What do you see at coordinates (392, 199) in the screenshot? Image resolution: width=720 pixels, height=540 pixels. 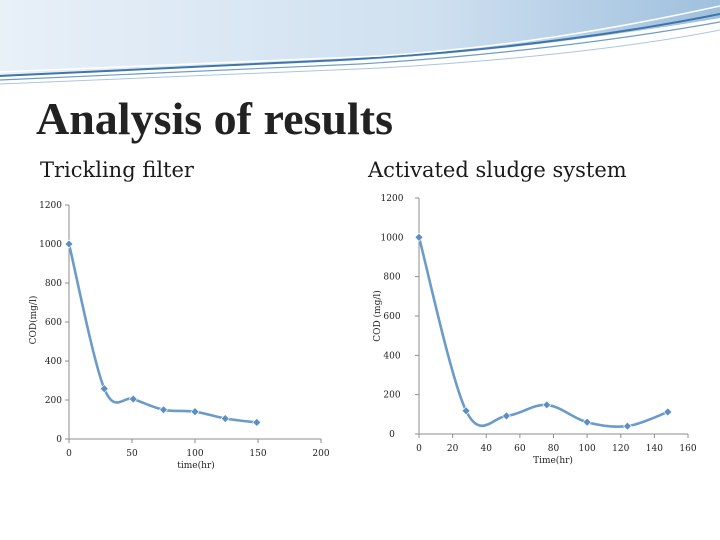 I see `as-y-tick-label: 1200` at bounding box center [392, 199].